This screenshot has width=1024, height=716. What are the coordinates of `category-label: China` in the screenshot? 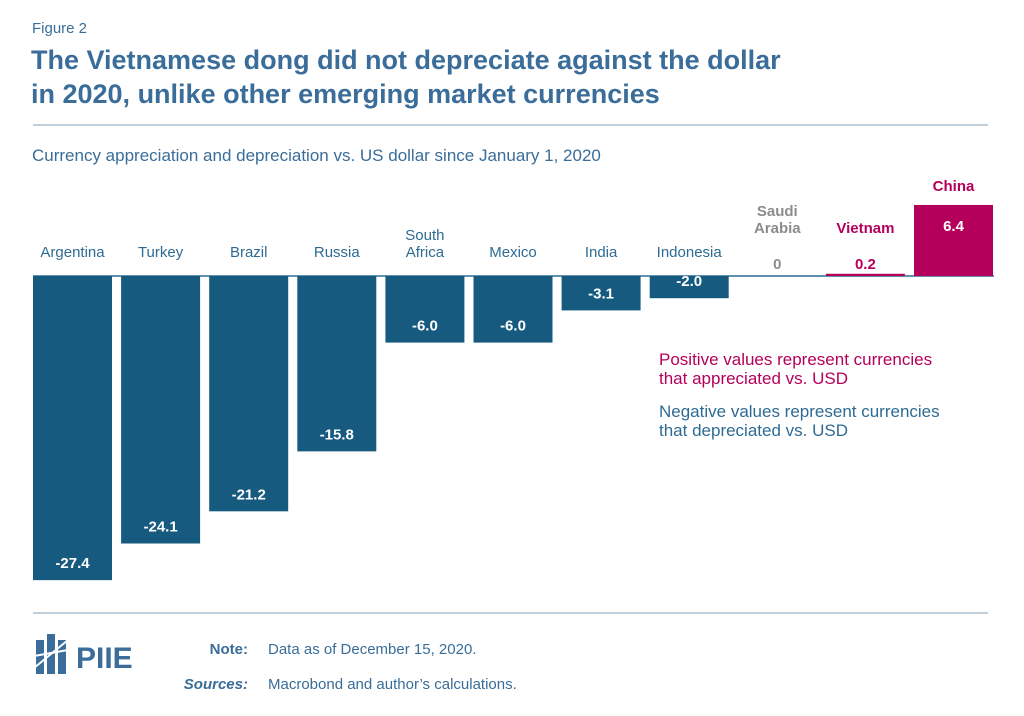 It's located at (954, 186).